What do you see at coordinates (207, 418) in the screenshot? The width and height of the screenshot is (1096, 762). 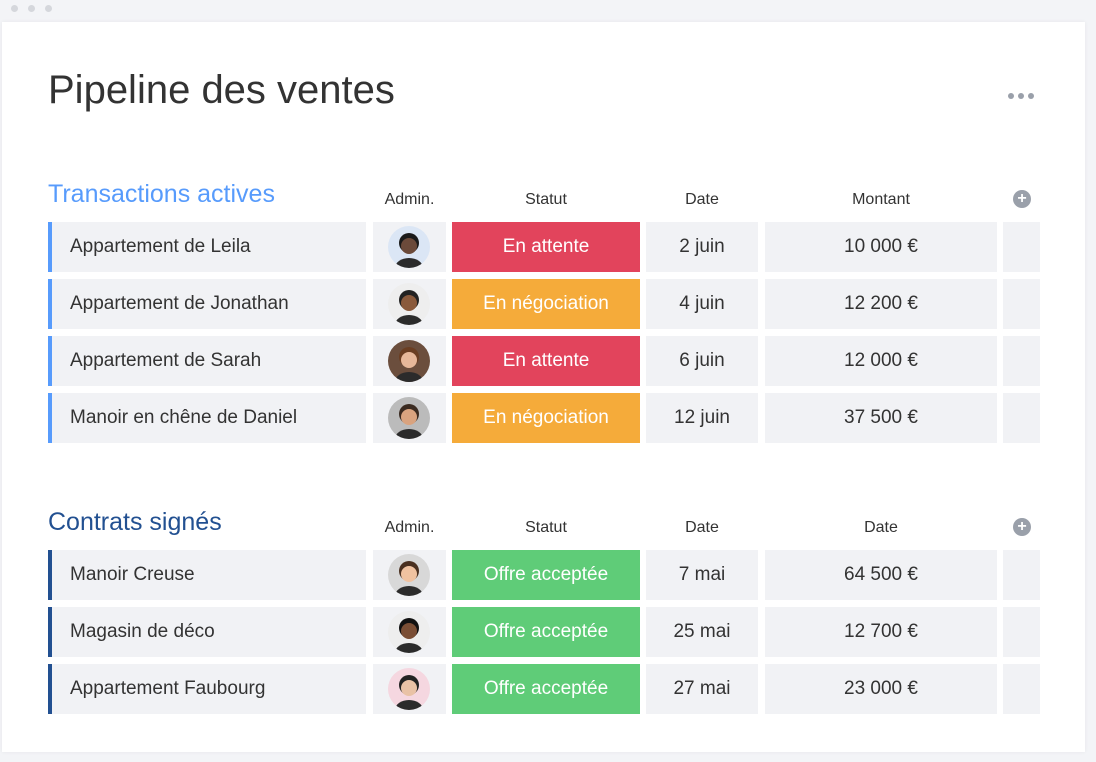 I see `item-name: Manoir en chêne de Daniel` at bounding box center [207, 418].